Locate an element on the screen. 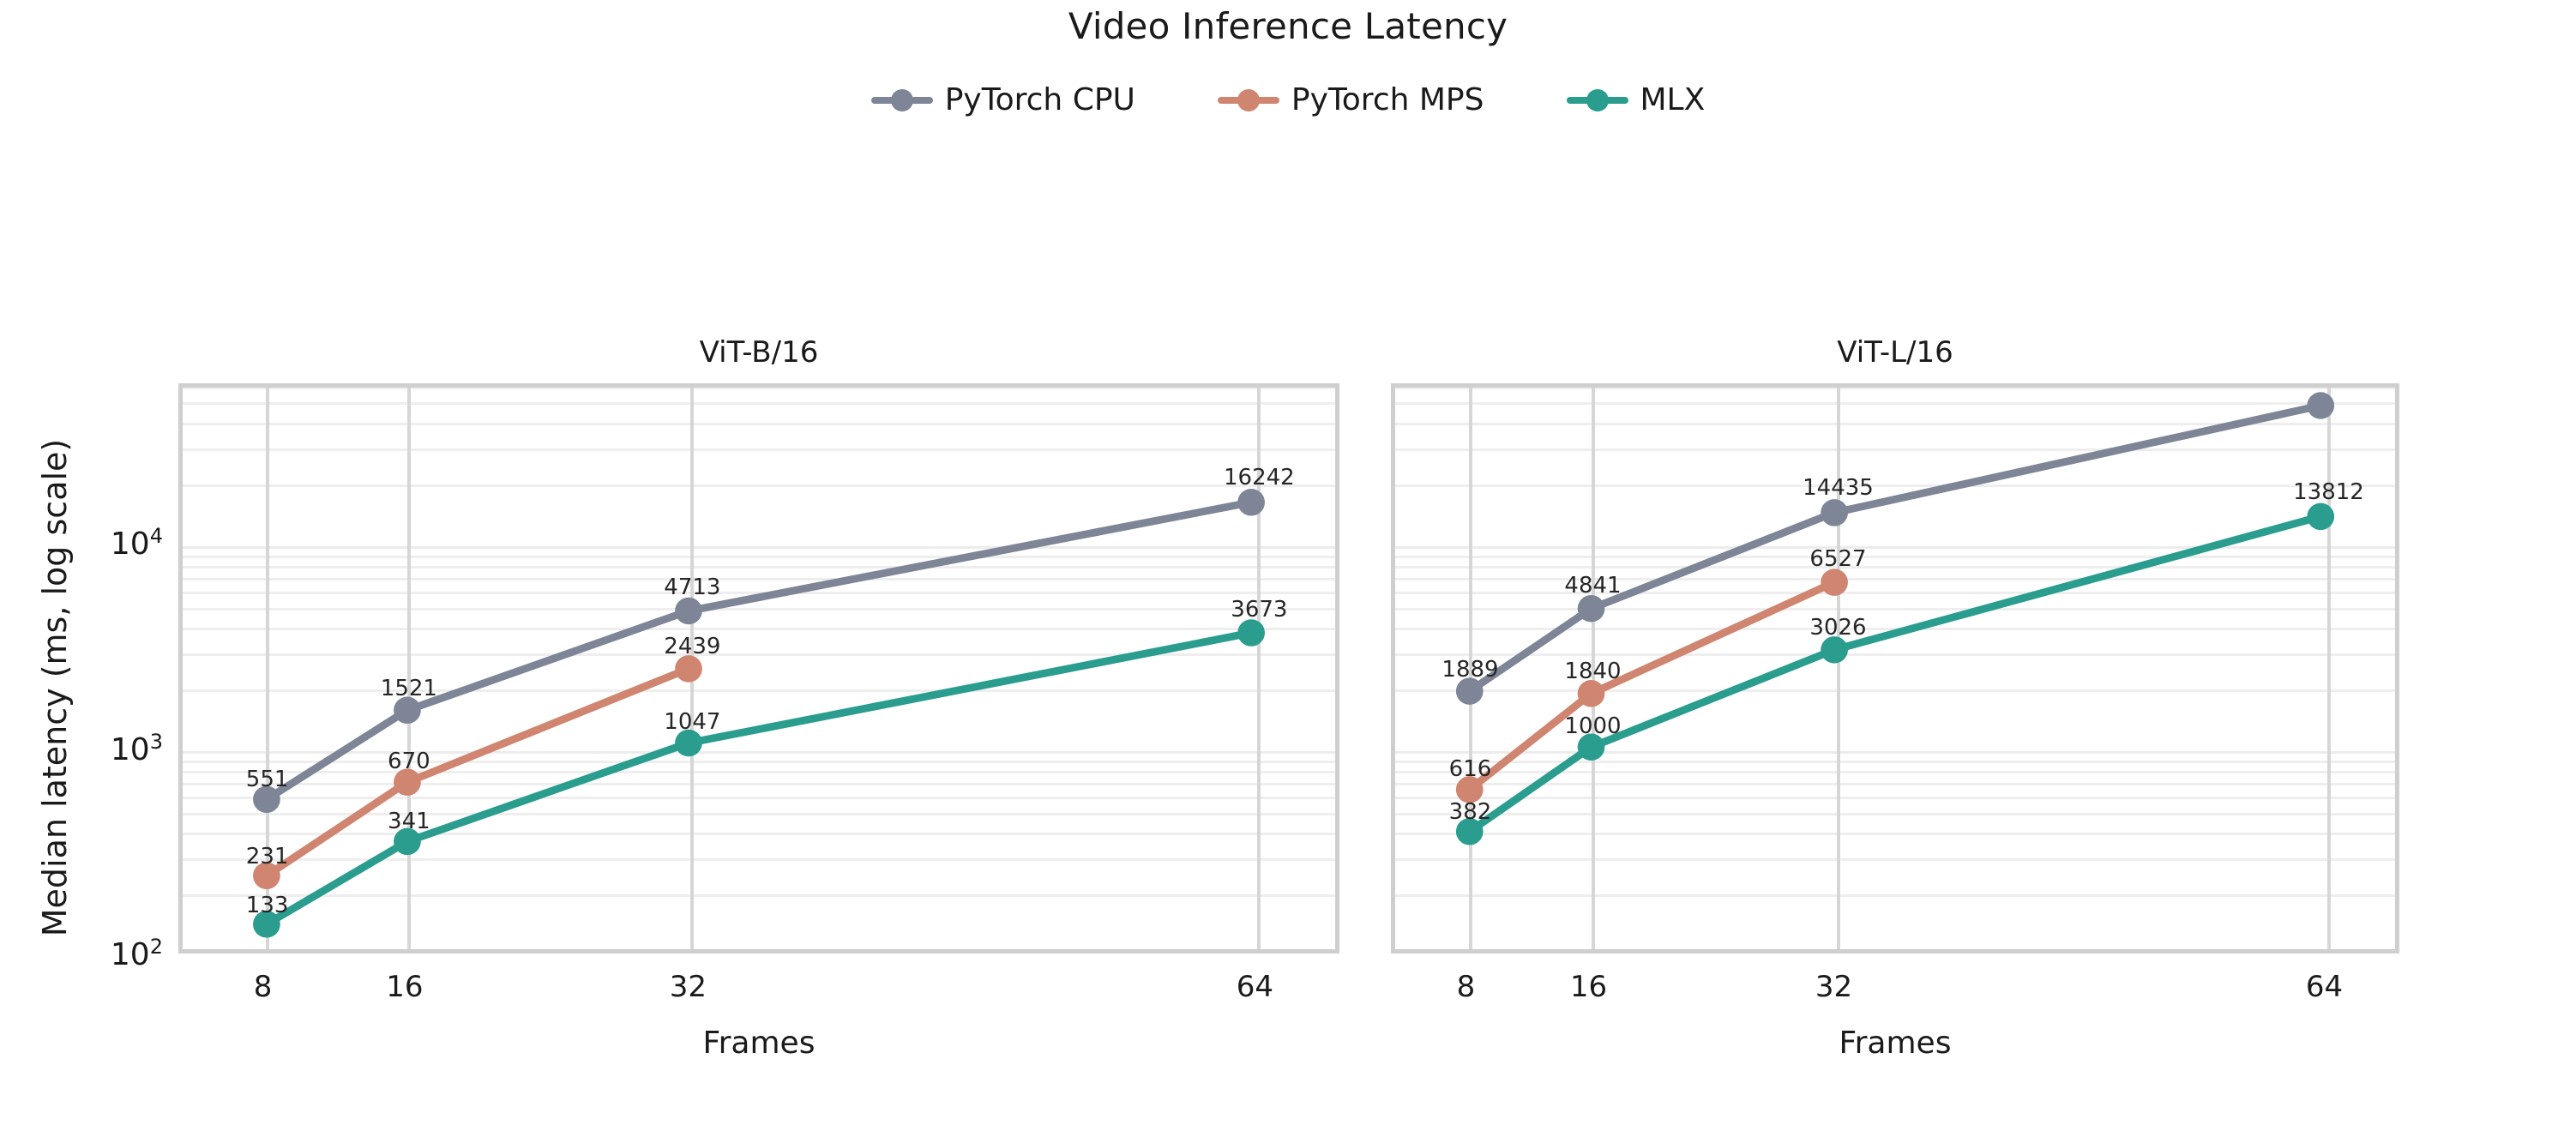 The image size is (2576, 1131). legend-label: MLX is located at coordinates (1673, 99).